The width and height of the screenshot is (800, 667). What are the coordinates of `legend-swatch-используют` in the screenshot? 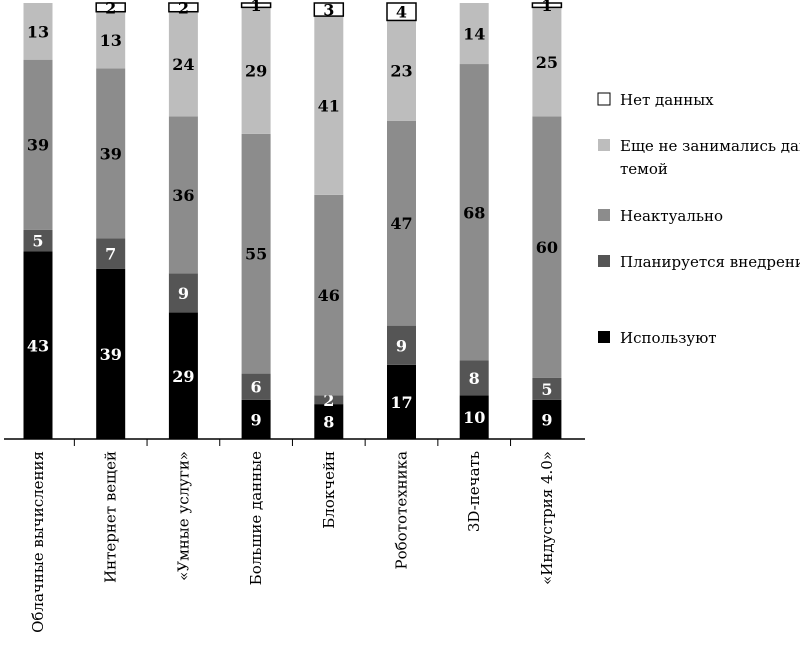 It's located at (604, 337).